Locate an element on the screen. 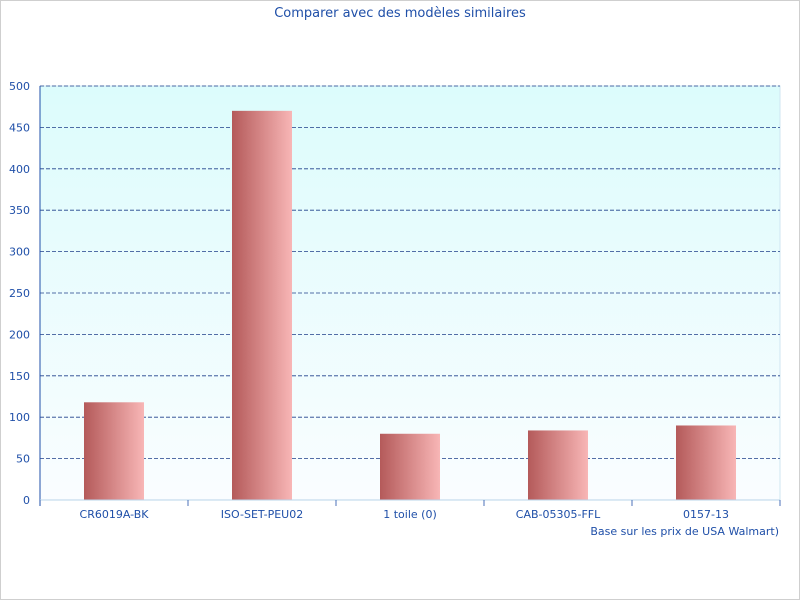 The image size is (800, 600). y-tick-label: 500 is located at coordinates (19, 86).